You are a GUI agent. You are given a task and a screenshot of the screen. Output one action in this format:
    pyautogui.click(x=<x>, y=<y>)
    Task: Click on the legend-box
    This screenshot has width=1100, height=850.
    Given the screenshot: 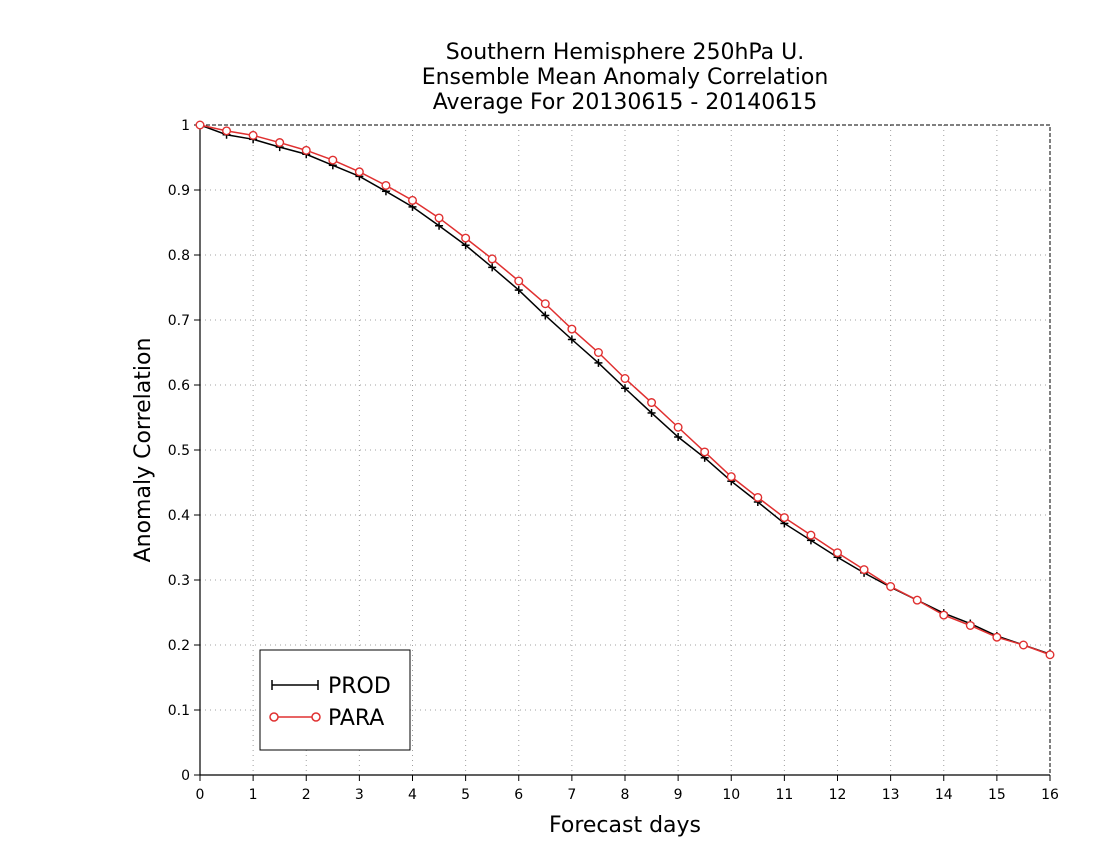 What is the action you would take?
    pyautogui.click(x=335, y=700)
    